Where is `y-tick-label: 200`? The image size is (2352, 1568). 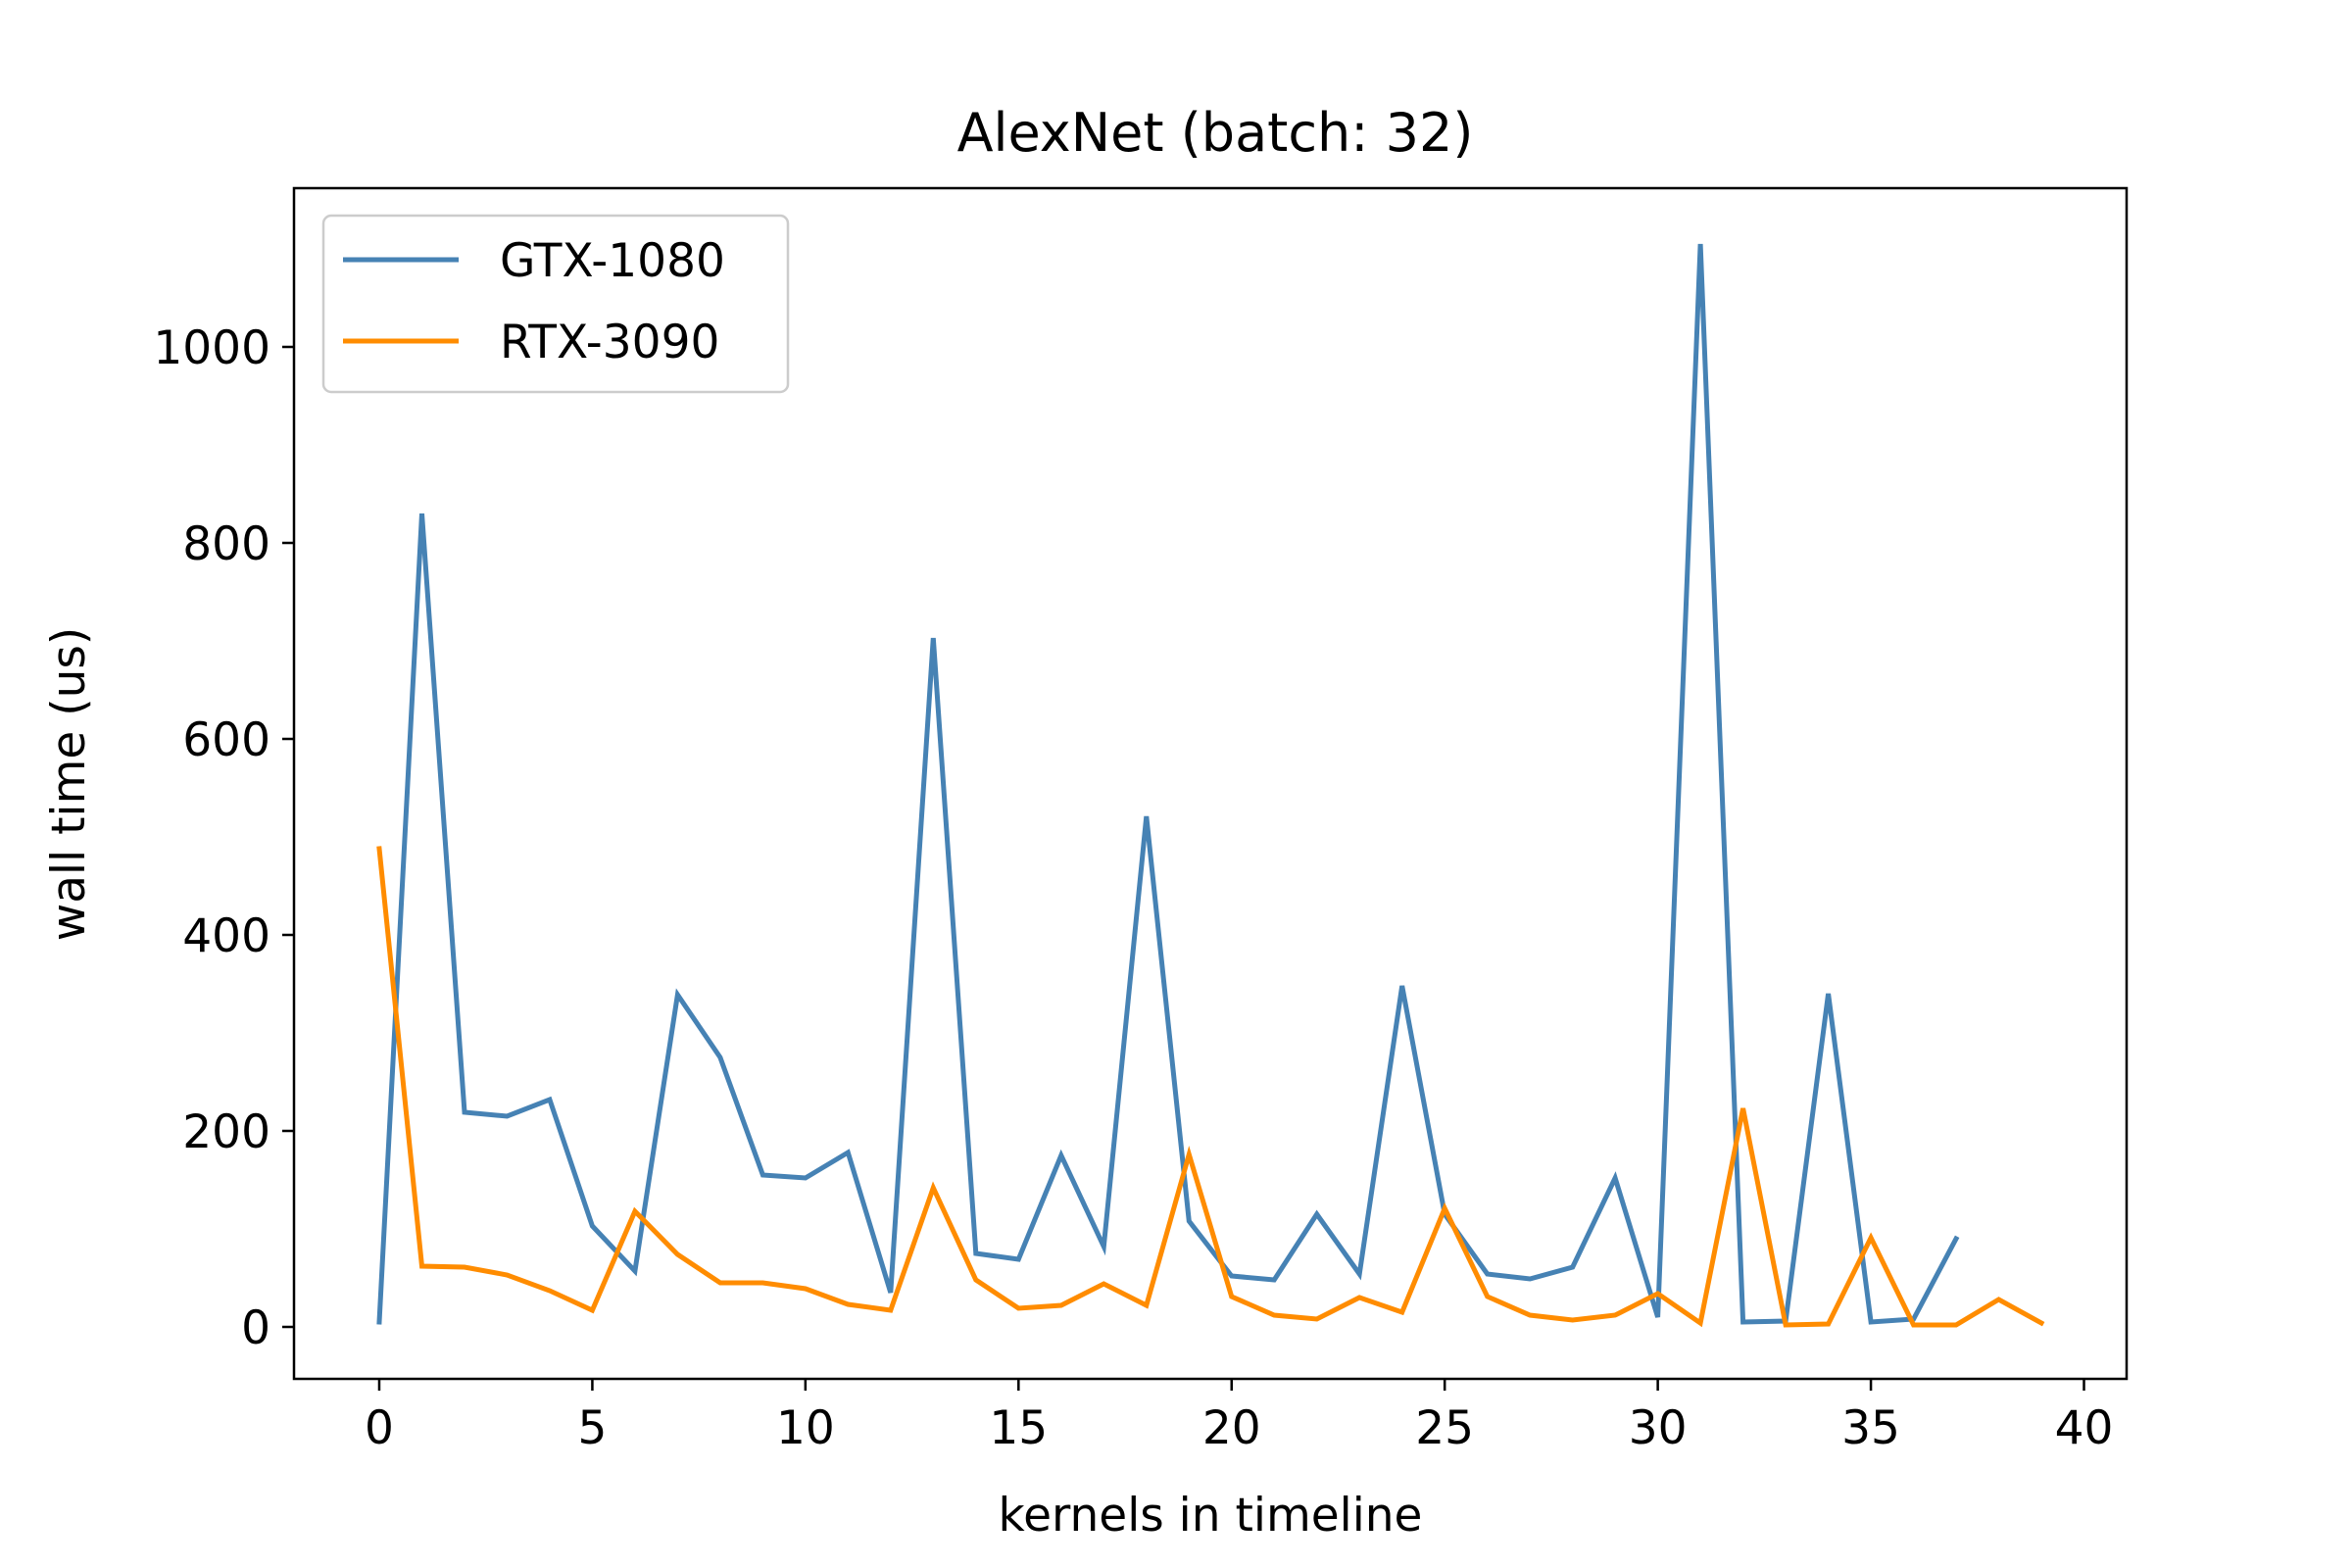 y-tick-label: 200 is located at coordinates (226, 1132).